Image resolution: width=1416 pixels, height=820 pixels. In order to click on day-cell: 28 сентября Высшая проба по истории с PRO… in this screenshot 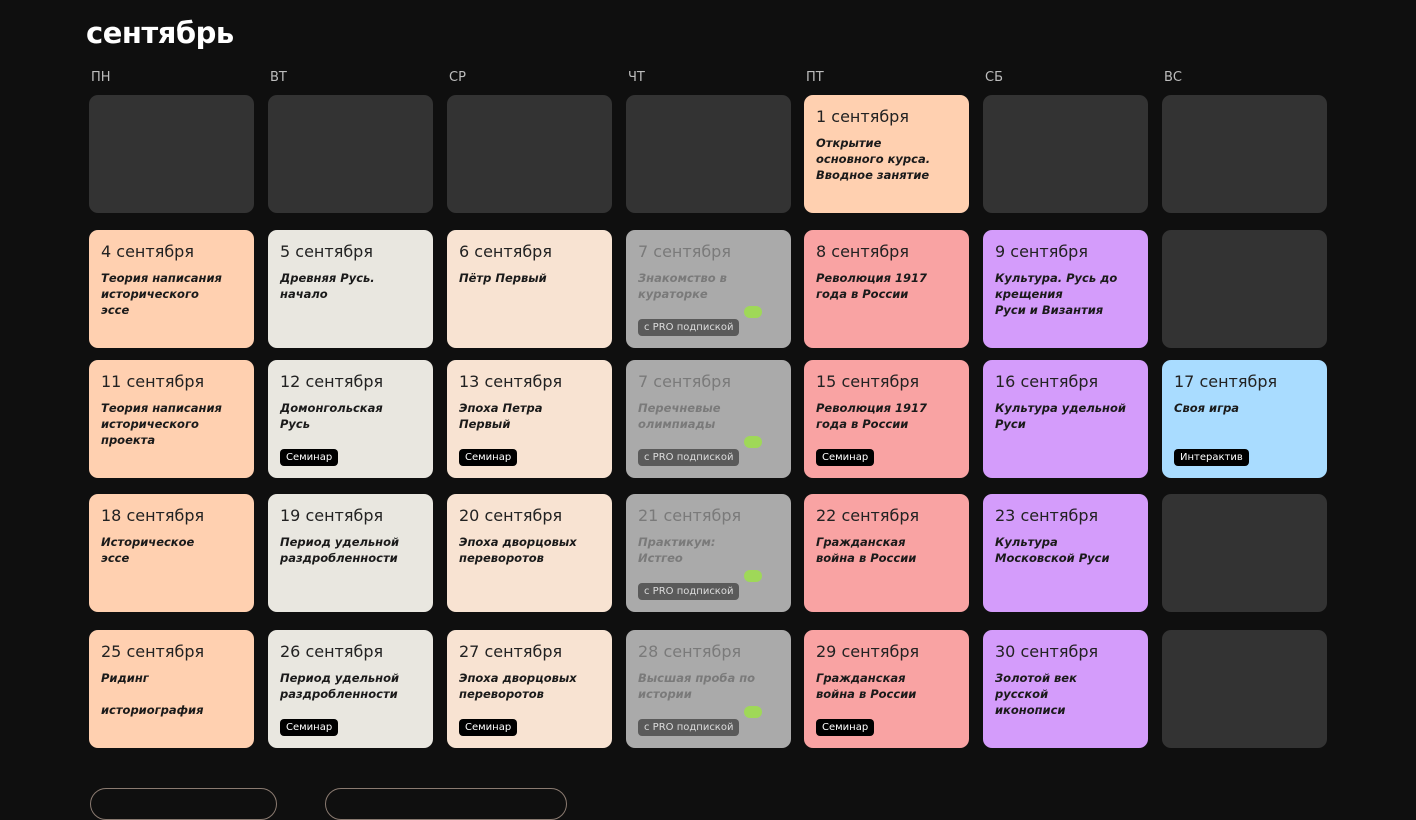, I will do `click(708, 689)`.